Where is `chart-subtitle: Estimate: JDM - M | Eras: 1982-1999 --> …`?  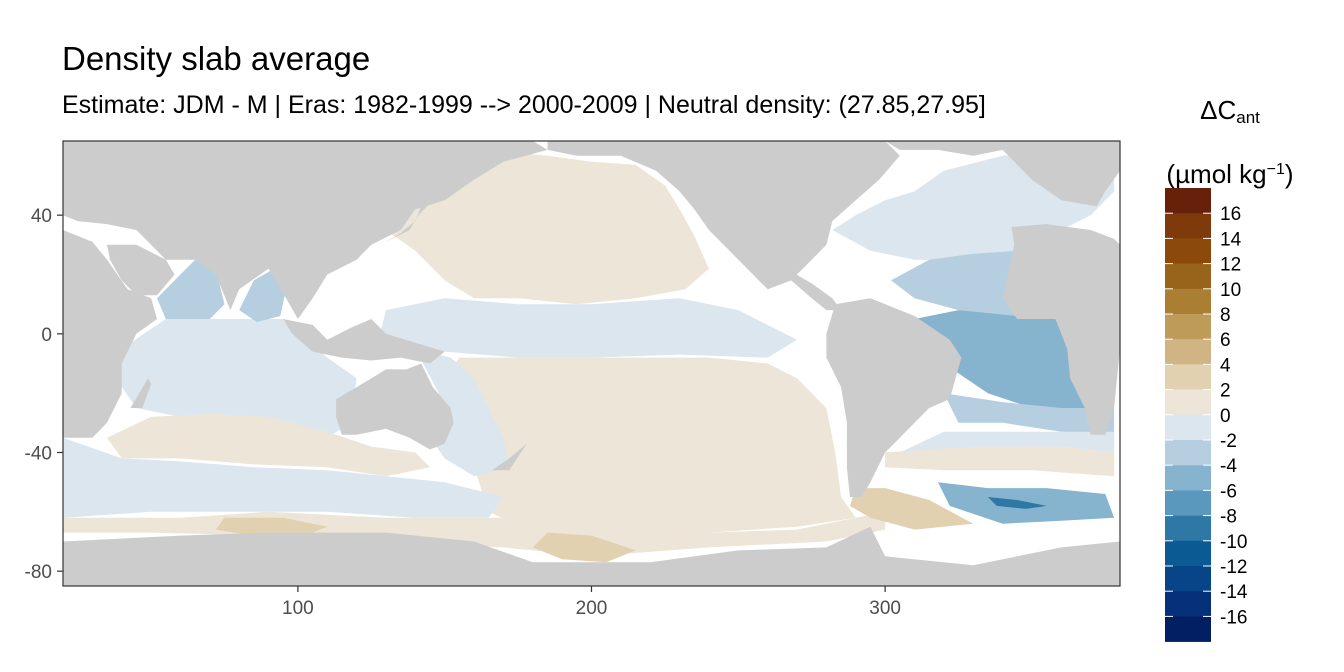 chart-subtitle: Estimate: JDM - M | Eras: 1982-1999 --> … is located at coordinates (524, 105).